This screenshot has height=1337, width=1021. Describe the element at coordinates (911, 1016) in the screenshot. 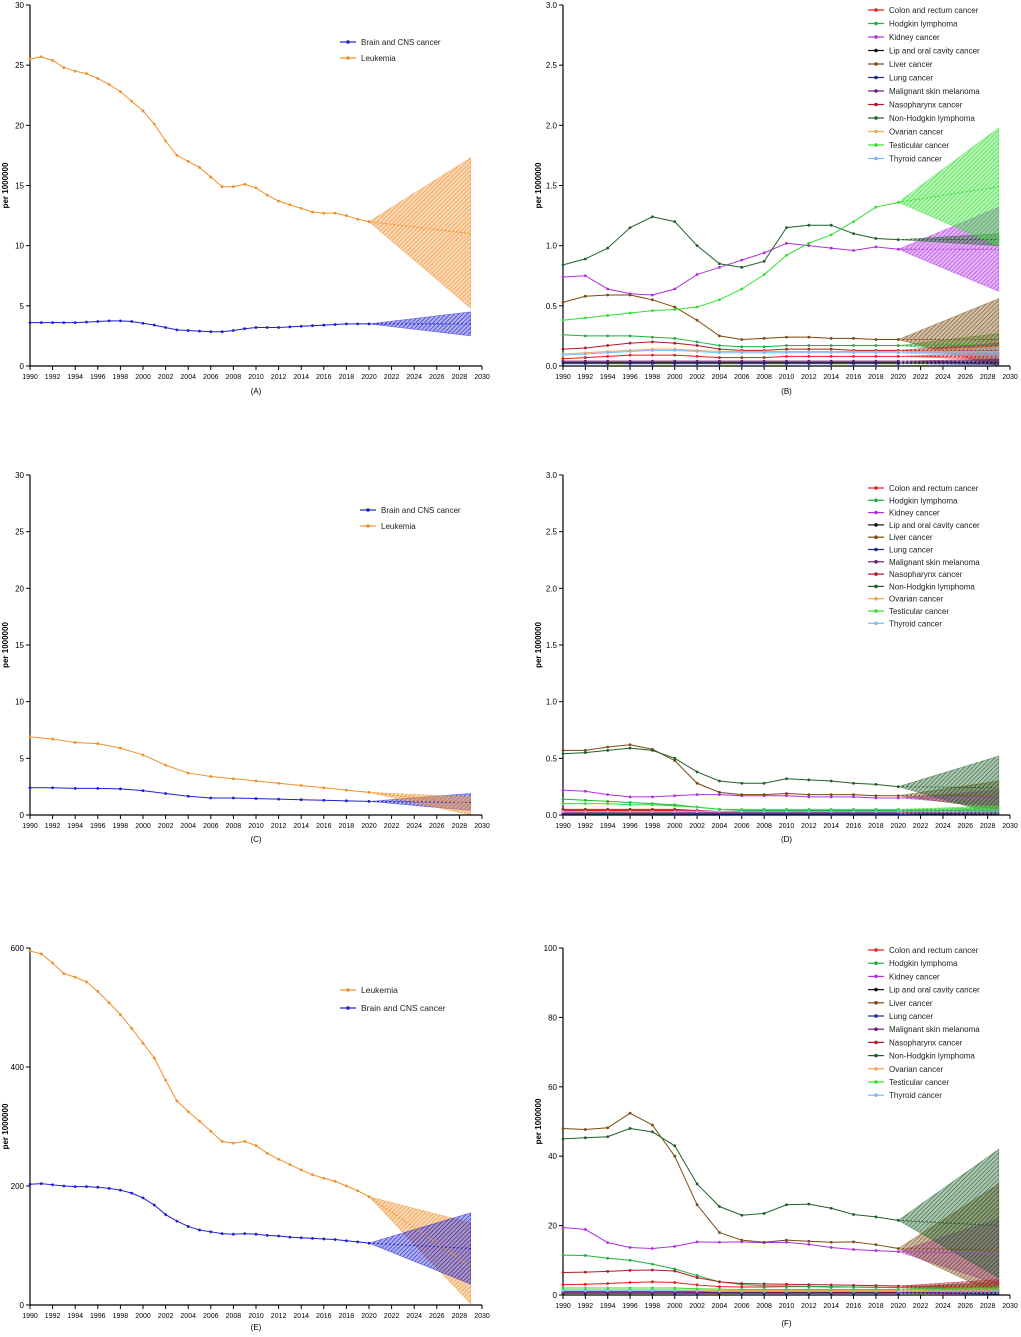

I see `panel-f-legend-label-lung-cancer: Lung cancer` at that location.